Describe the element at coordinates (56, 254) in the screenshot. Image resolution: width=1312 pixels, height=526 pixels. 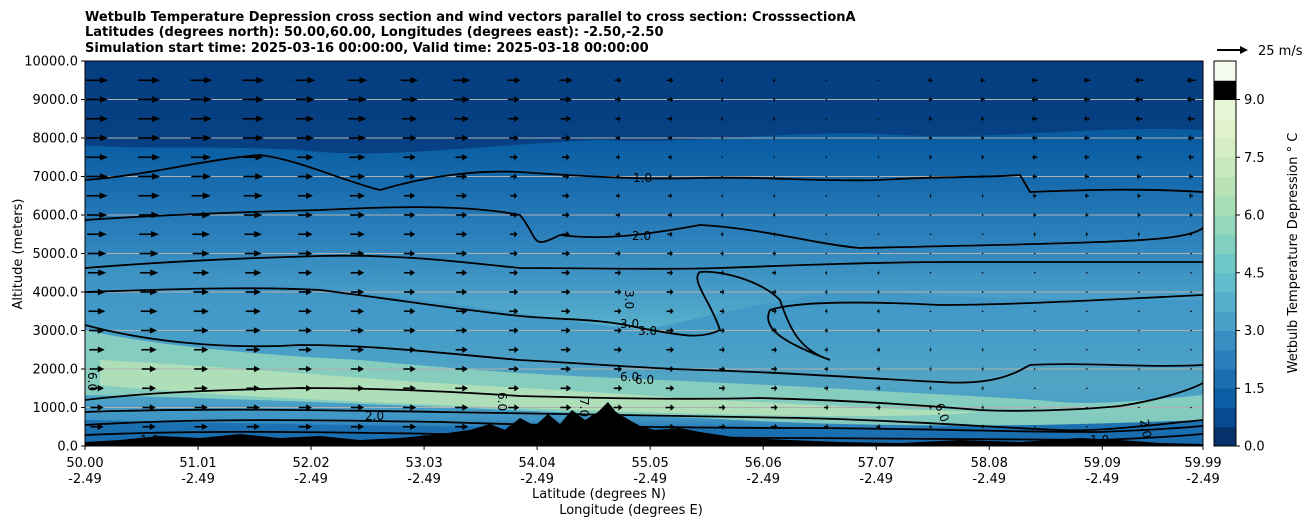
I see `y-tick-label: 5000.0` at that location.